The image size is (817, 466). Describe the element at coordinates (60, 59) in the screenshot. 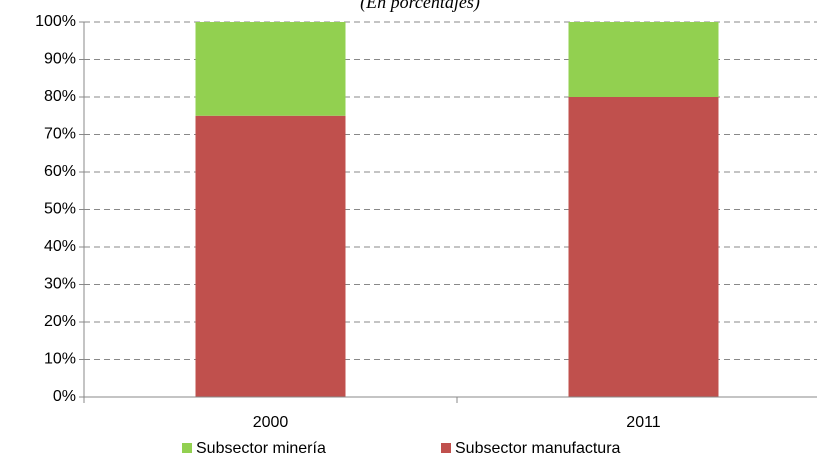

I see `y-tick-label: 90%` at that location.